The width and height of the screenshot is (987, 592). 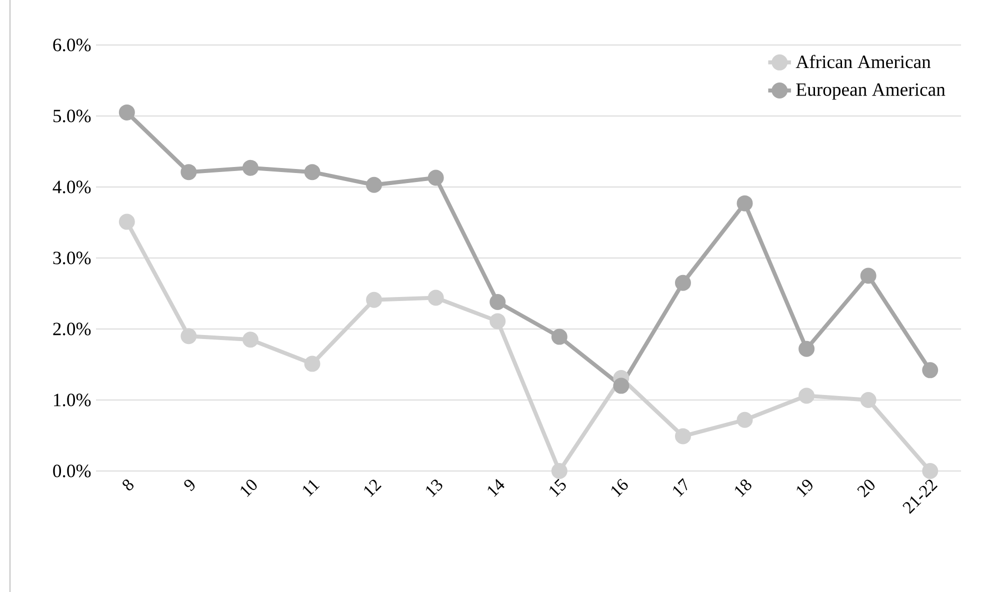 I want to click on x-tick-label: 12, so click(x=373, y=488).